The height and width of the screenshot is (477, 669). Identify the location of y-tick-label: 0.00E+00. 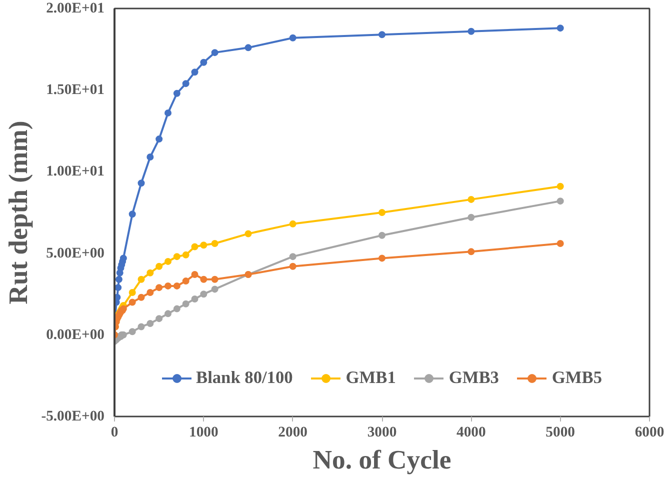
(75, 334).